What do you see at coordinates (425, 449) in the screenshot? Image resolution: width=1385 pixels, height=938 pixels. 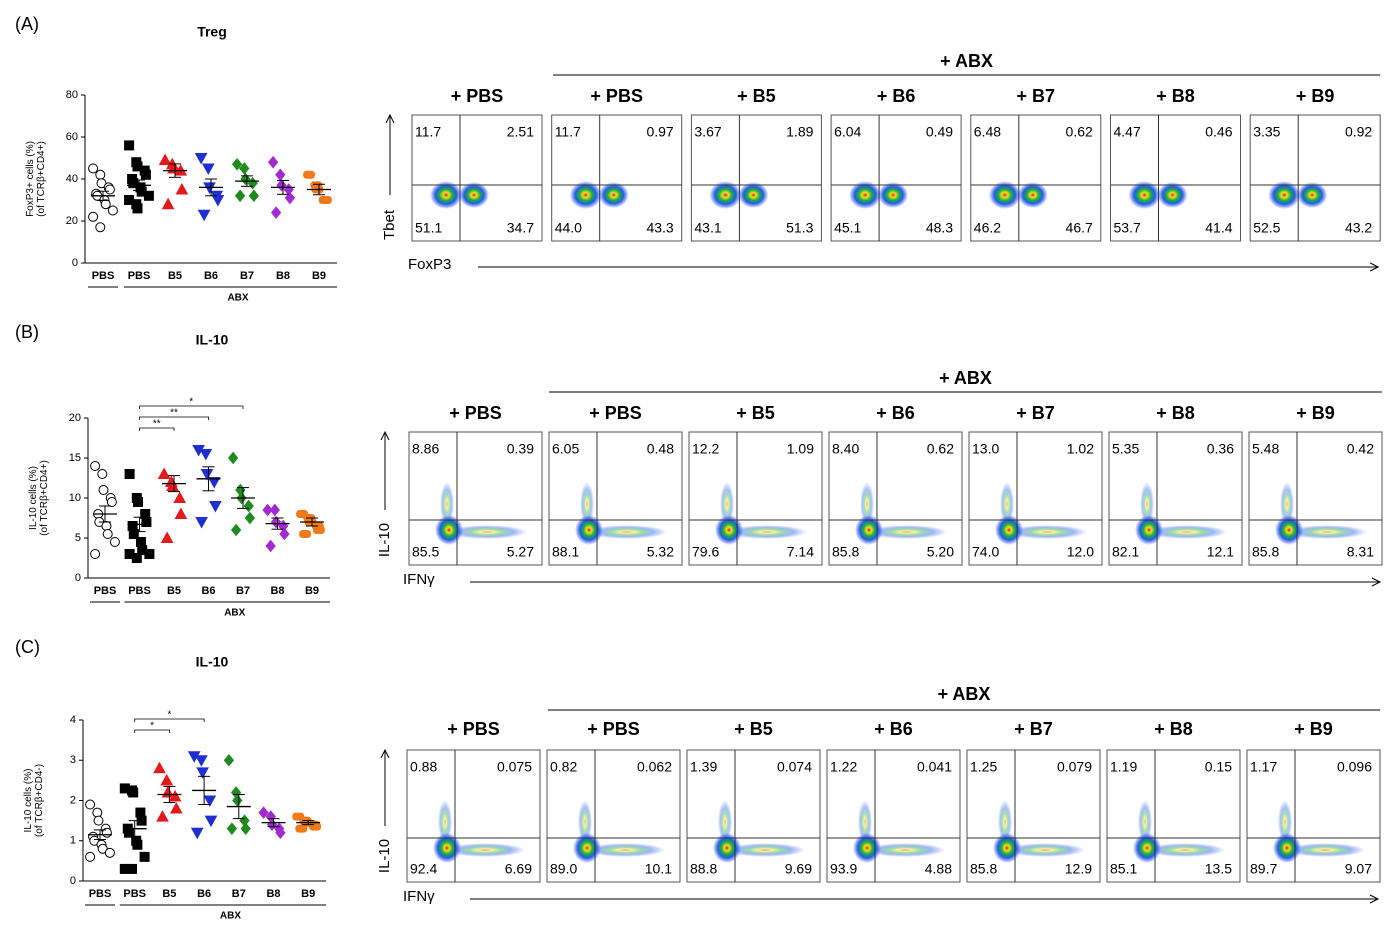 I see `quadrant-value: 8.86` at bounding box center [425, 449].